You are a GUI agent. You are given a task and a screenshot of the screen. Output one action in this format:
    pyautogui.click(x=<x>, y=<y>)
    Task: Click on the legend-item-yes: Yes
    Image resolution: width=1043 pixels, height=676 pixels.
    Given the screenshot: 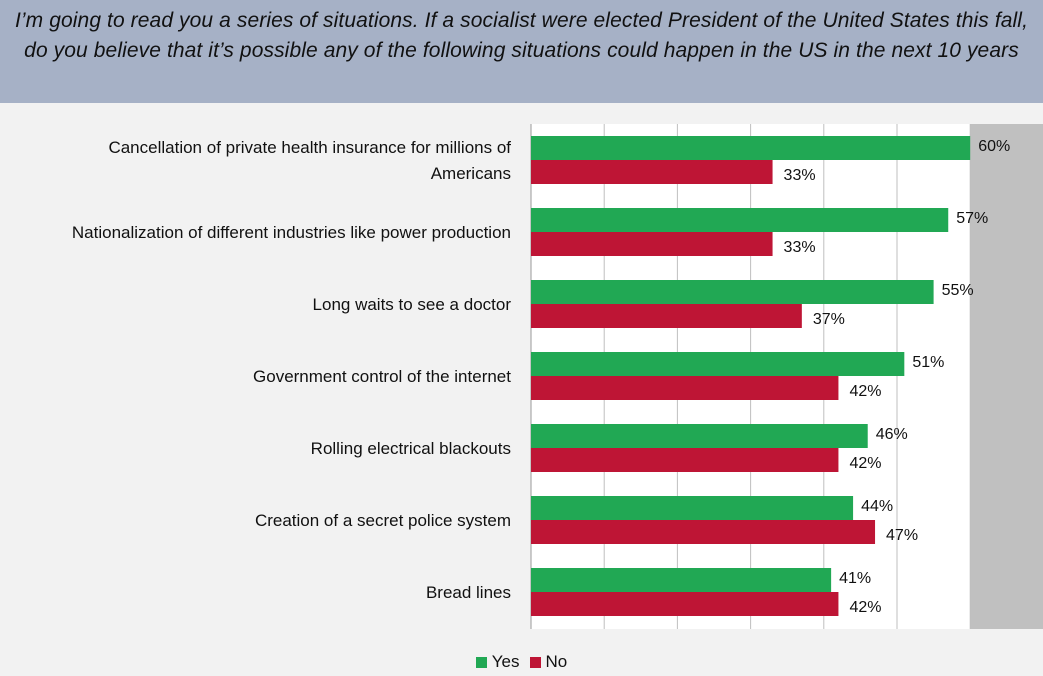 What is the action you would take?
    pyautogui.click(x=497, y=662)
    